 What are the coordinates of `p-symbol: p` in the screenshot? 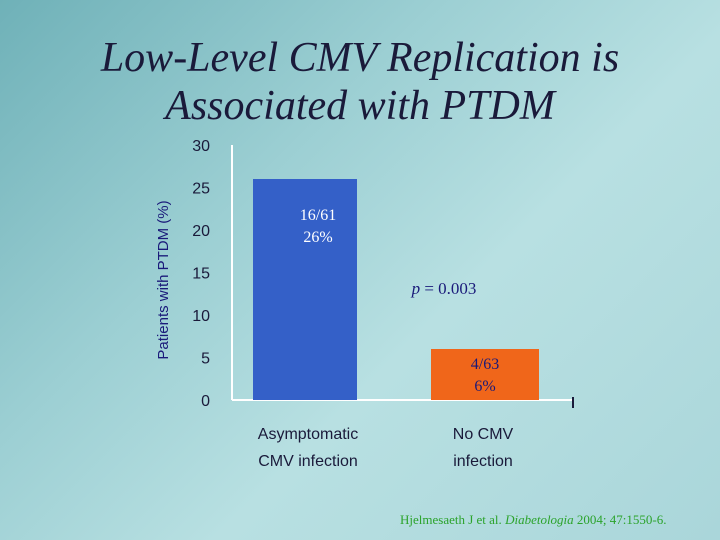 It's located at (416, 288).